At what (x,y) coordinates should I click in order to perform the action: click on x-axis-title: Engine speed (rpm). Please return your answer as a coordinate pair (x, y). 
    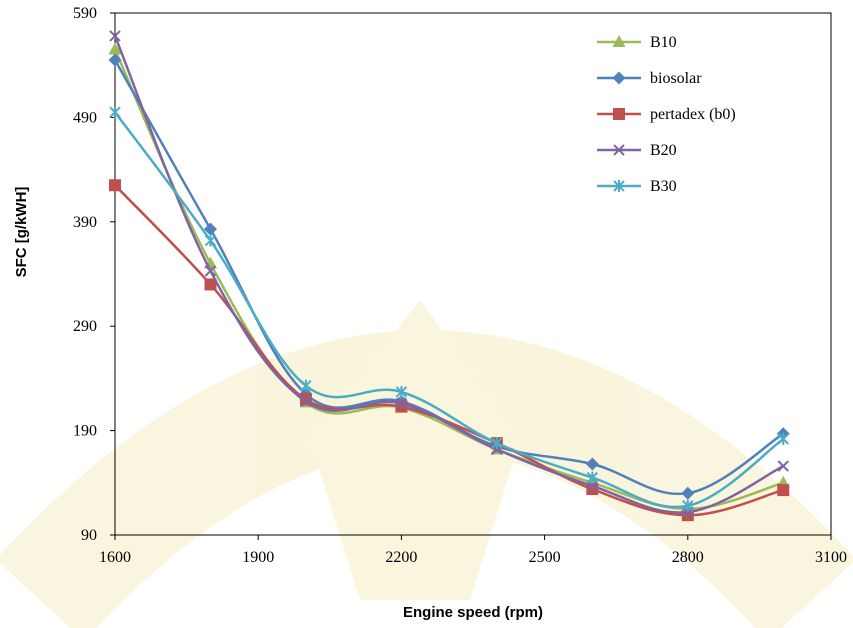
    Looking at the image, I should click on (473, 612).